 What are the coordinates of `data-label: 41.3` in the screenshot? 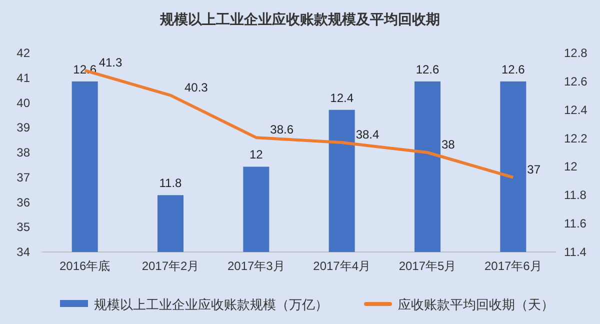 It's located at (110, 62).